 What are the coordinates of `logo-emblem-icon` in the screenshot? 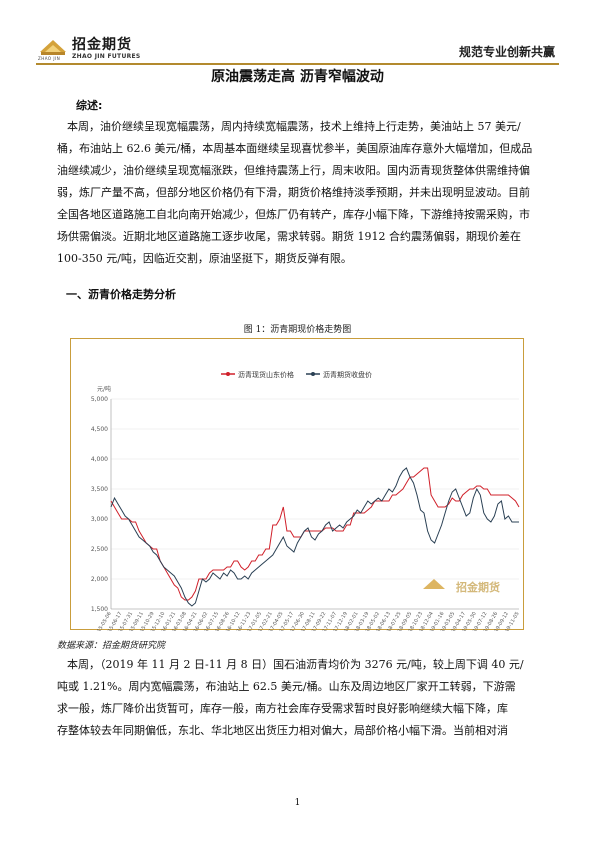 It's located at (53, 47).